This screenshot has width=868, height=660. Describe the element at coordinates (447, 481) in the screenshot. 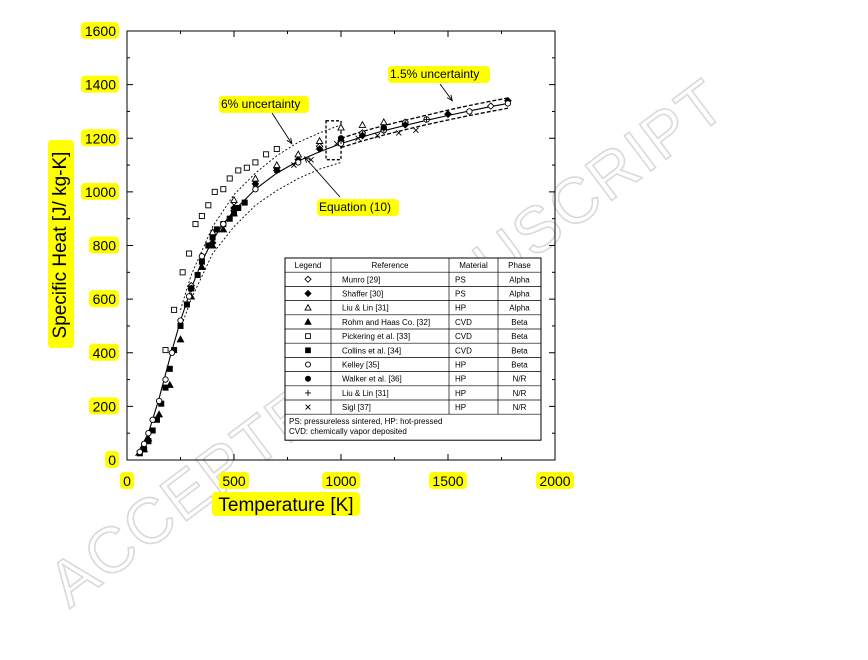

I see `x-tick-label: 1500` at that location.